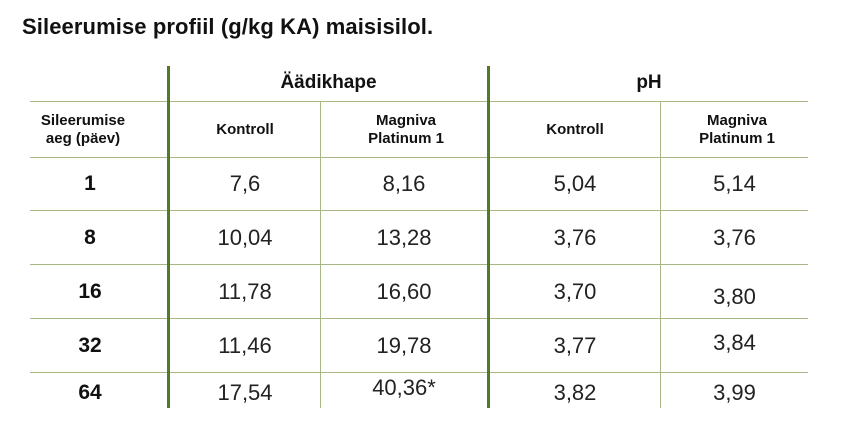 This screenshot has width=846, height=423. I want to click on column-header-time: Sileerumise aeg (päev), so click(83, 129).